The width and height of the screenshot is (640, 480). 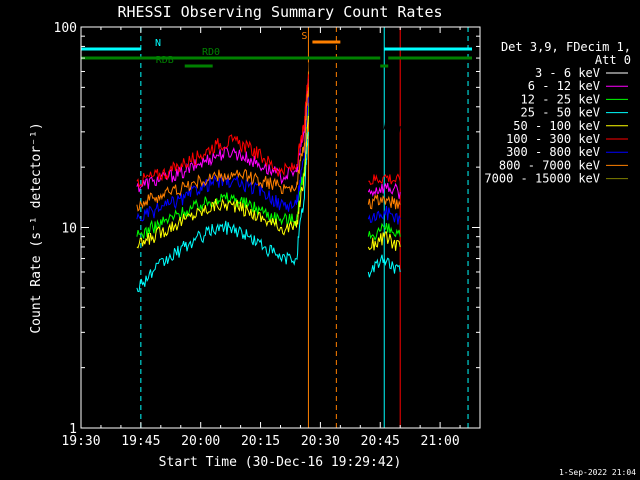 I want to click on x-tick-label-5: 20:45, so click(x=380, y=441).